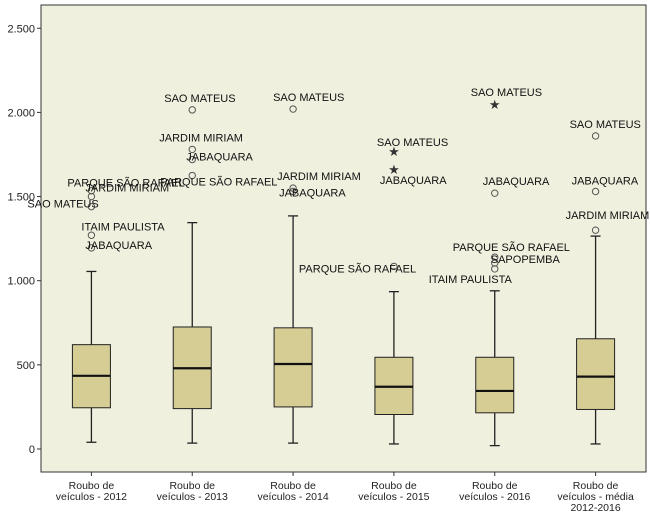 The height and width of the screenshot is (522, 650). Describe the element at coordinates (21, 198) in the screenshot. I see `y-tick-label: 1.500` at that location.